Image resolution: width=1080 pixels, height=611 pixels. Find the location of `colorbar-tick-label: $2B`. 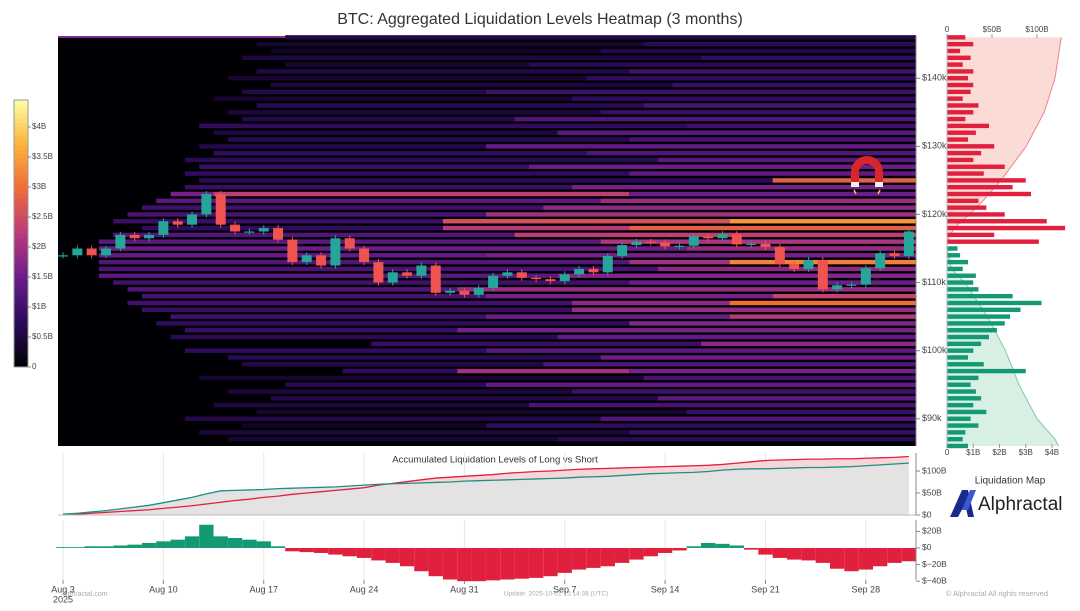

colorbar-tick-label: $2B is located at coordinates (39, 246).